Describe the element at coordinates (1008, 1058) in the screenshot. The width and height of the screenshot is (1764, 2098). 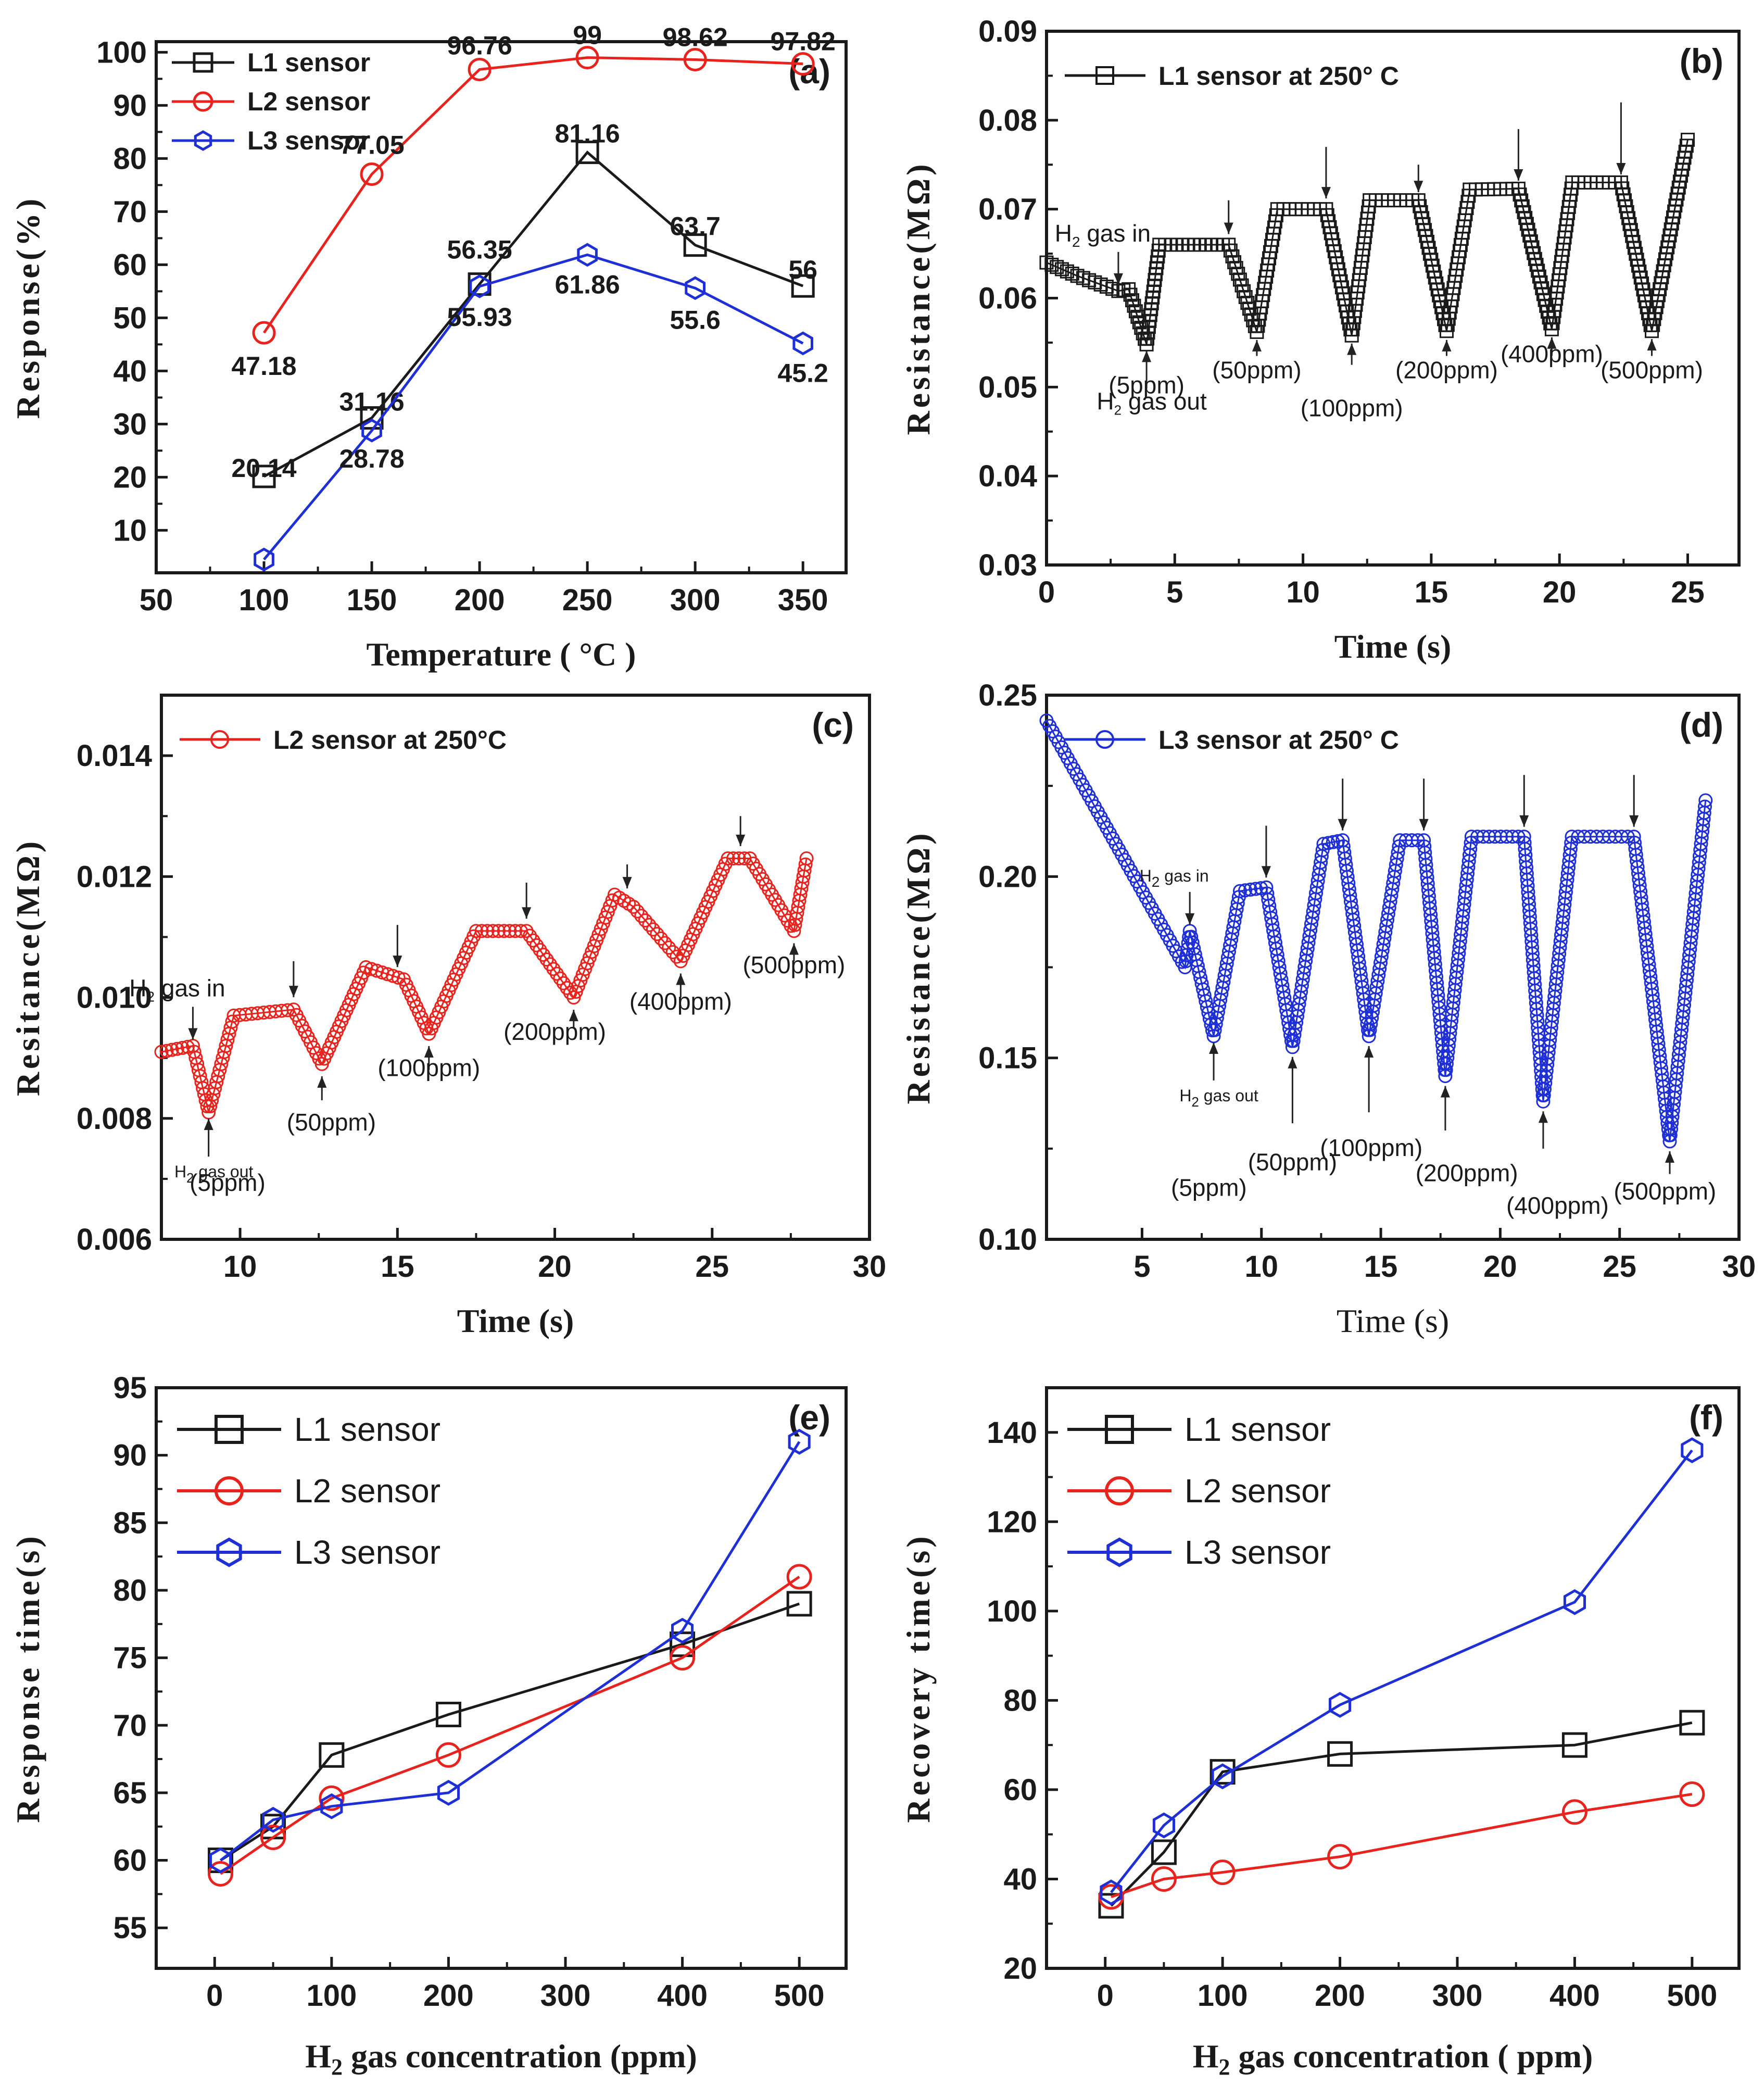
I see `y-tick-label: 0.15` at that location.